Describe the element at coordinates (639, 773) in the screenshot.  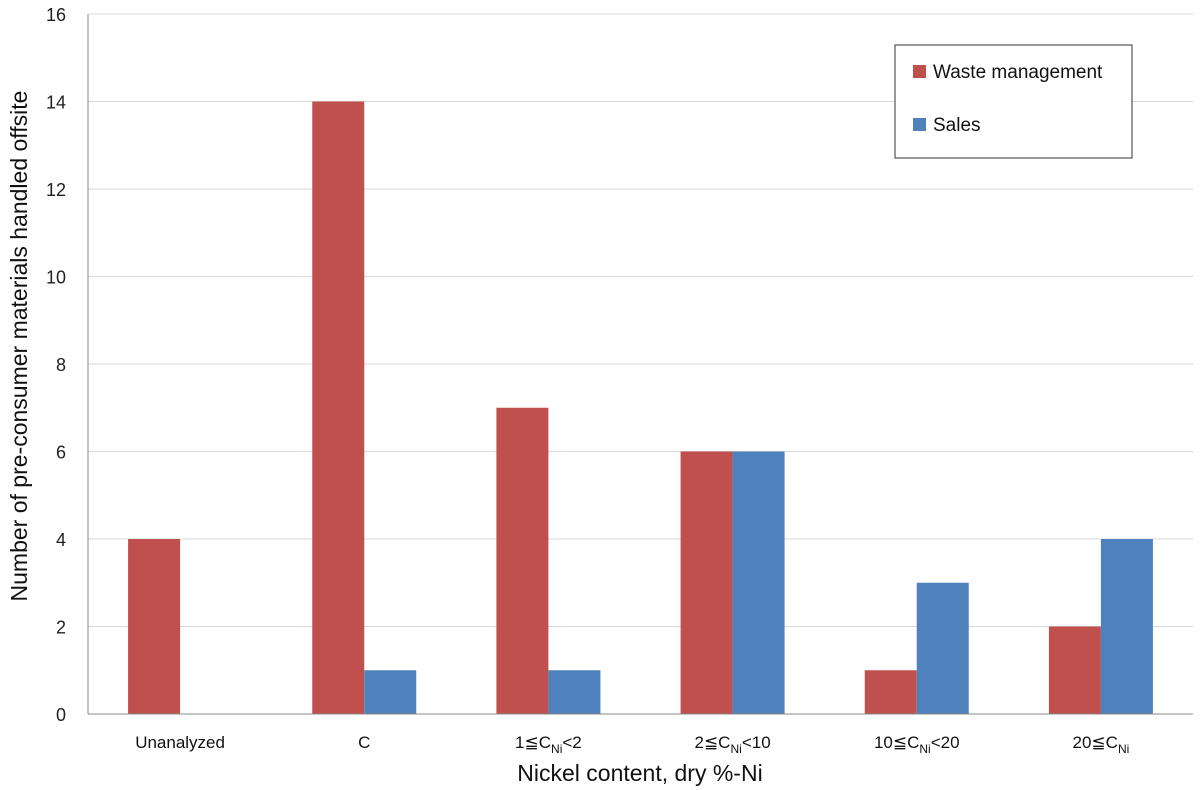
I see `x-axis-title: Nickel content, dry %-Ni` at that location.